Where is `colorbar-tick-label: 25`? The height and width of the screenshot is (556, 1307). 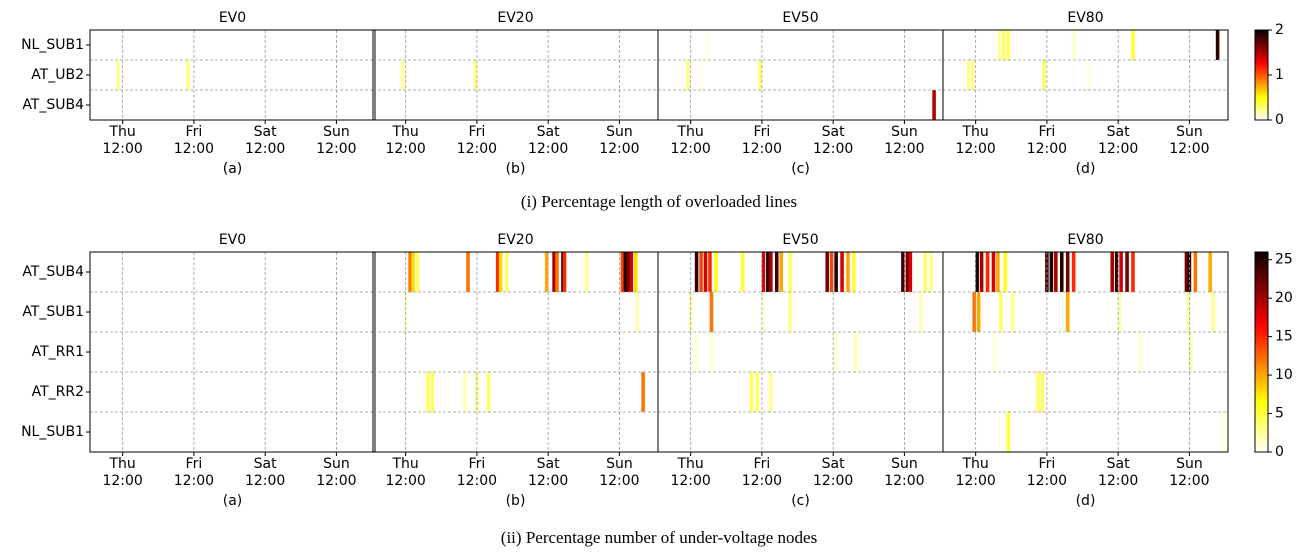 colorbar-tick-label: 25 is located at coordinates (1284, 260).